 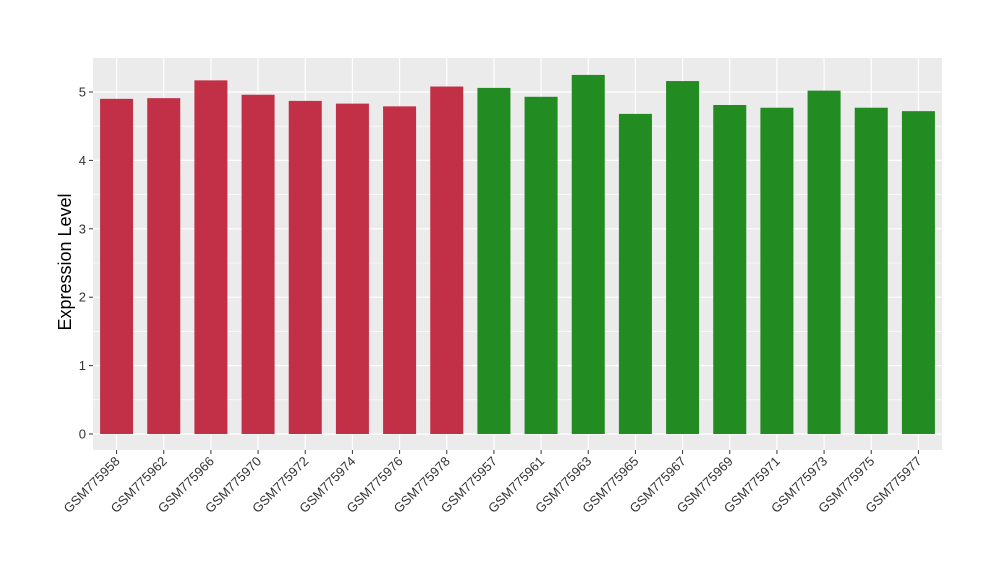 I want to click on bar-GSM775958, so click(x=117, y=266).